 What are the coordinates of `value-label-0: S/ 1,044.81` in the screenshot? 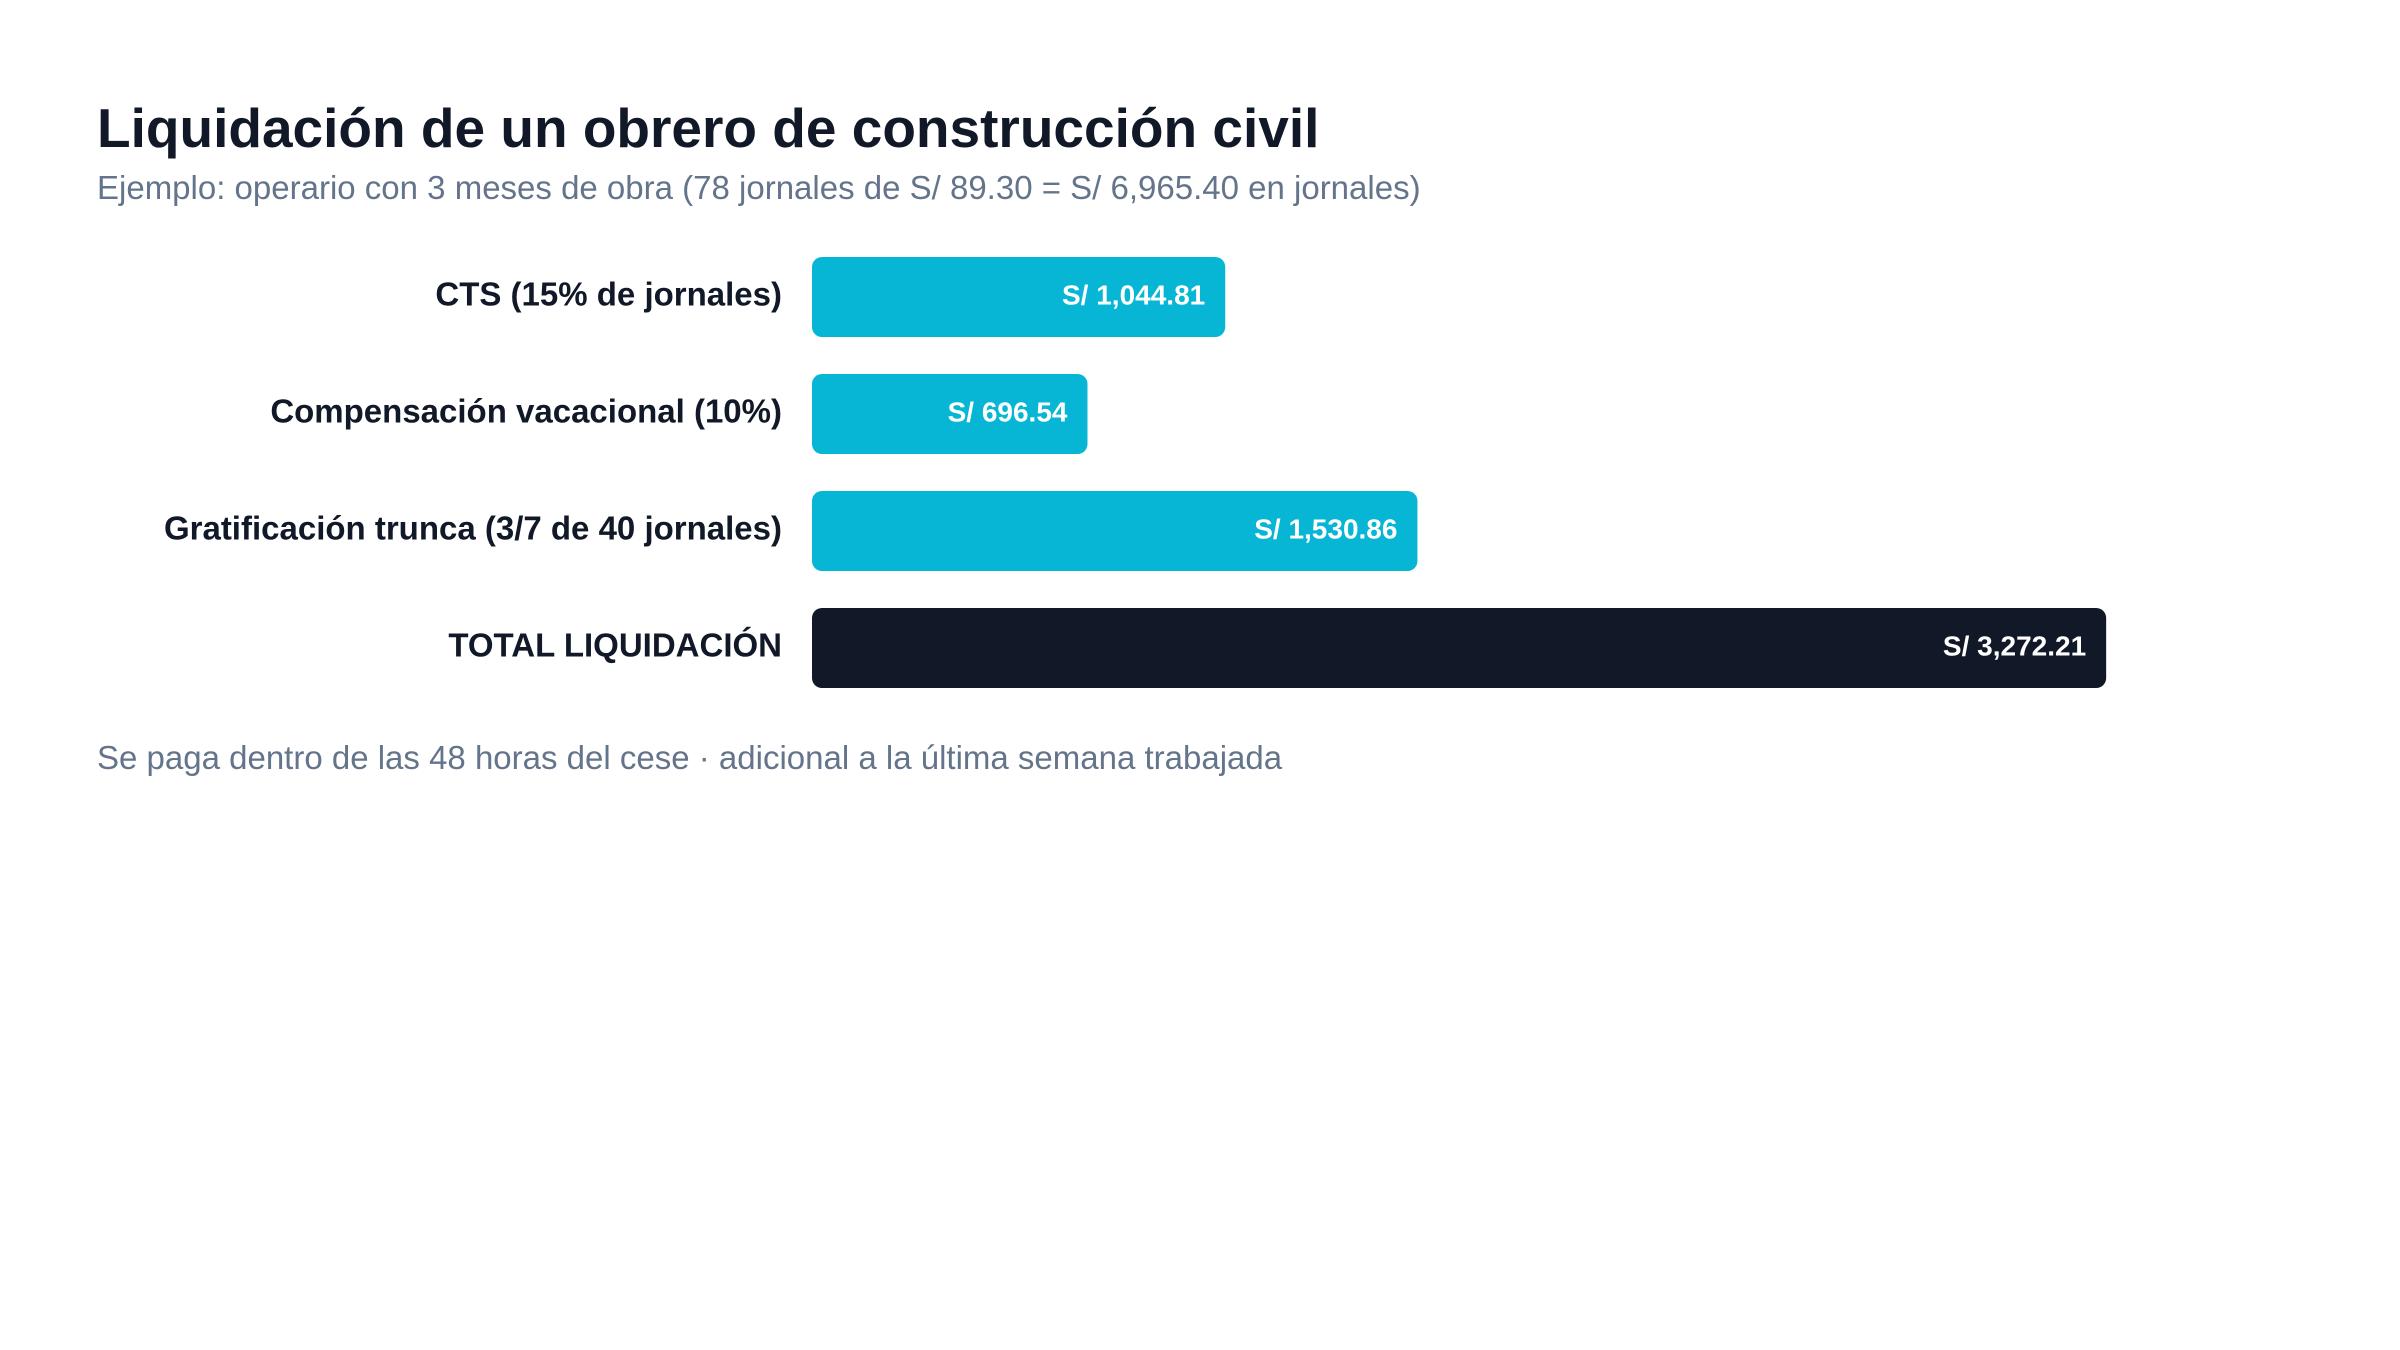 It's located at (1133, 294).